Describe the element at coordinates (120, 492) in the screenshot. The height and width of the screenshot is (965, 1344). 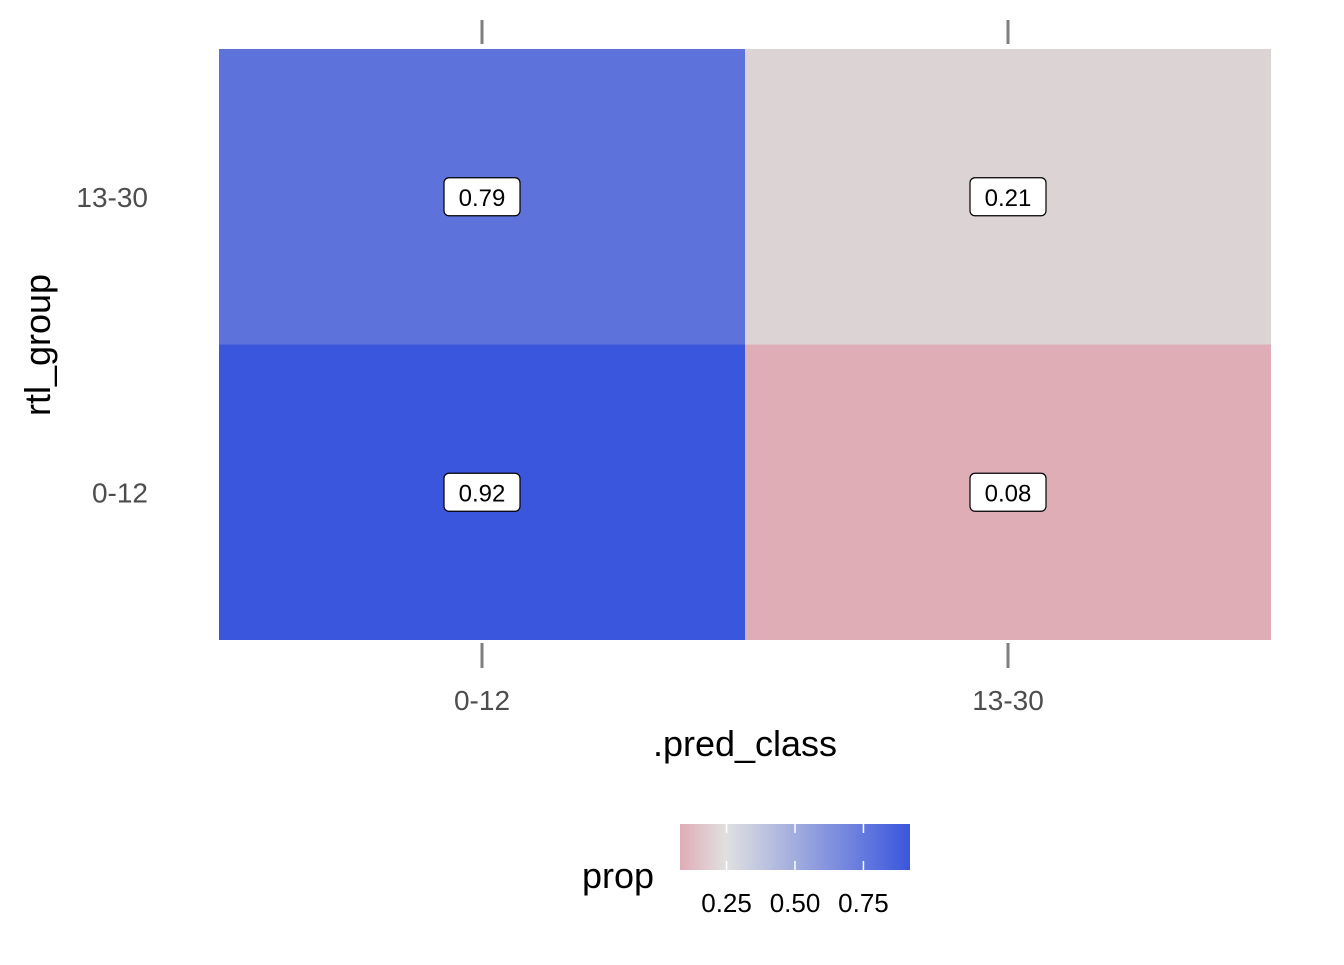
I see `y-tick-label: 0-12` at that location.